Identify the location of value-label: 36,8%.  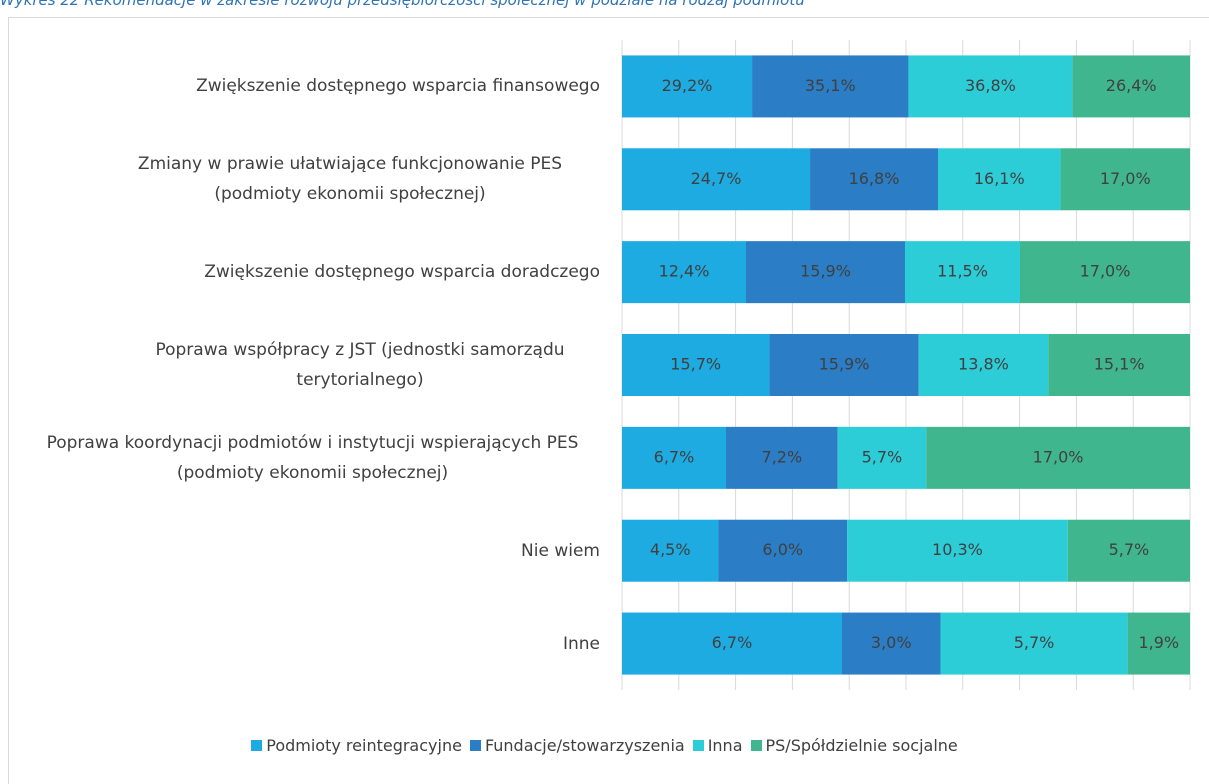
(990, 85).